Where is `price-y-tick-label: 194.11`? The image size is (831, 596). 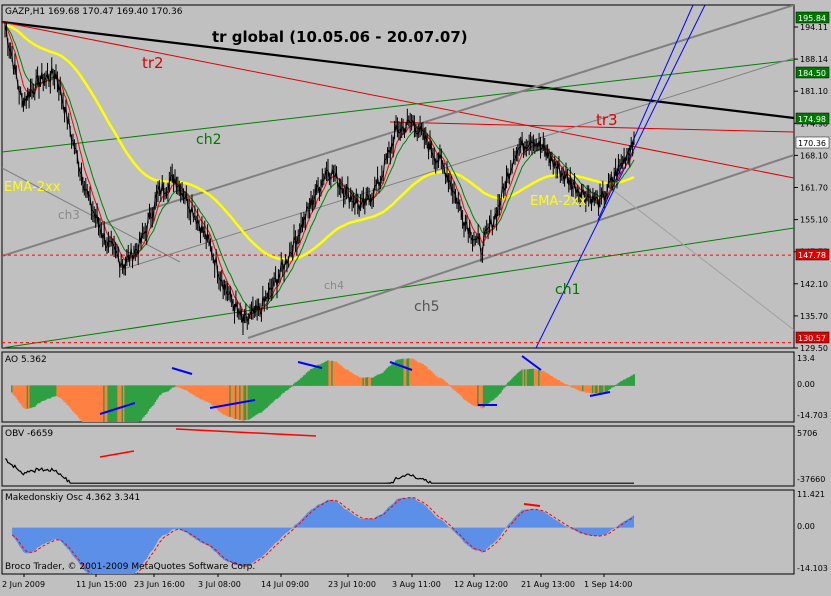
price-y-tick-label: 194.11 is located at coordinates (814, 27).